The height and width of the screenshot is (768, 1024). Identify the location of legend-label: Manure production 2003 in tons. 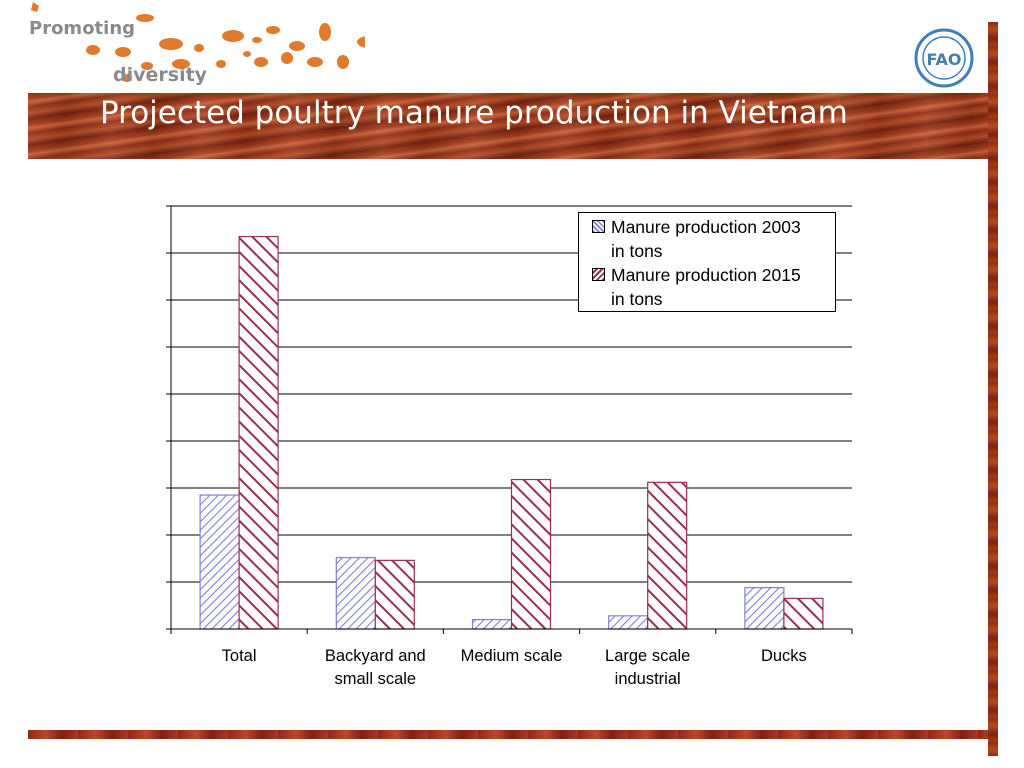
(721, 239).